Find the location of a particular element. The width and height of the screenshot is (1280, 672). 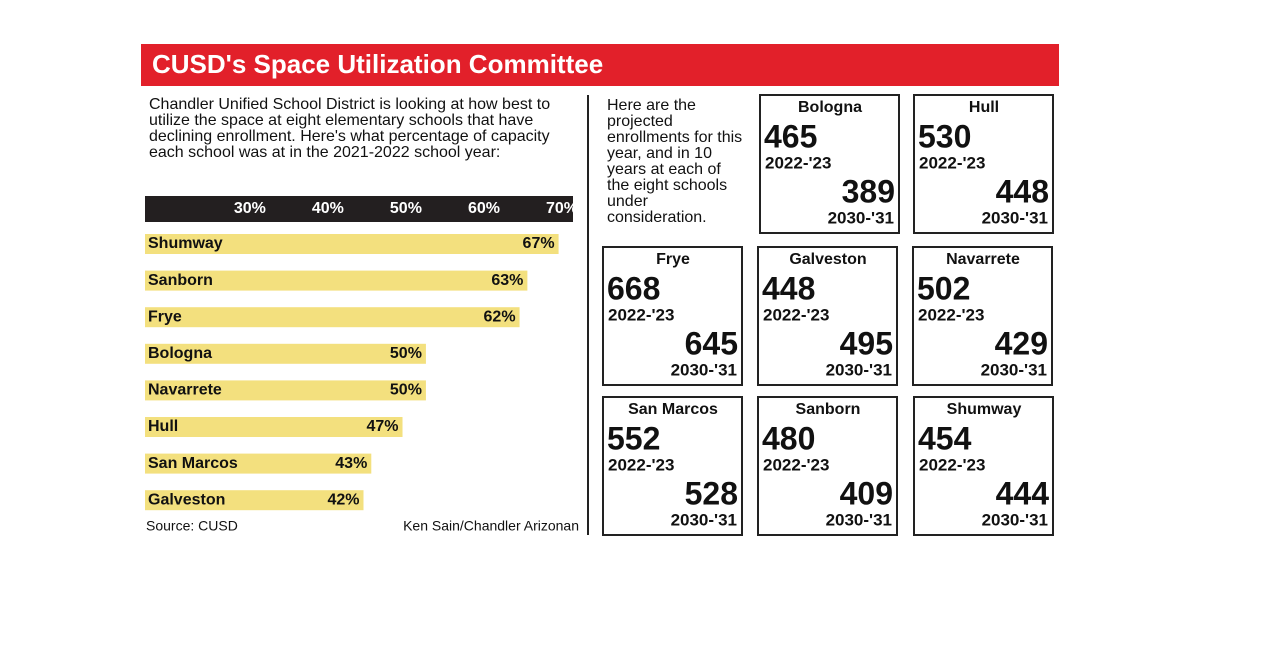

value-label: 43% is located at coordinates (351, 463).